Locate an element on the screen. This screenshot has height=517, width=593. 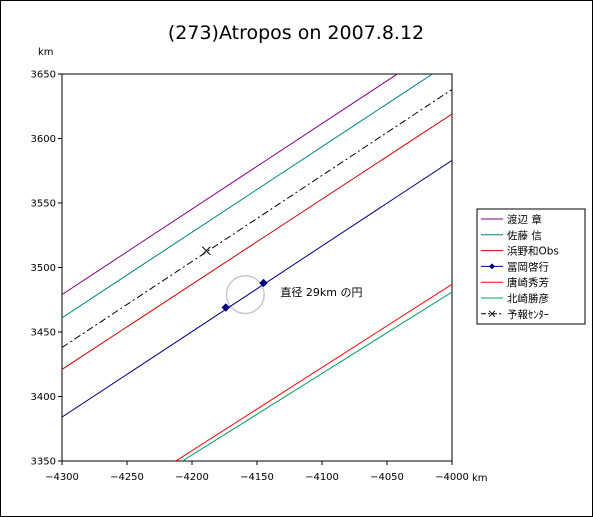
legend-item-5: 北崎勝彦 is located at coordinates (515, 298).